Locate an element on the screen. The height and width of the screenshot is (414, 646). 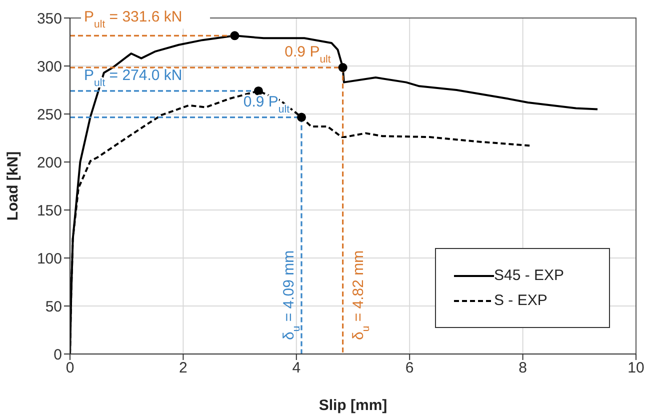
y-tick-label: 0 is located at coordinates (58, 355).